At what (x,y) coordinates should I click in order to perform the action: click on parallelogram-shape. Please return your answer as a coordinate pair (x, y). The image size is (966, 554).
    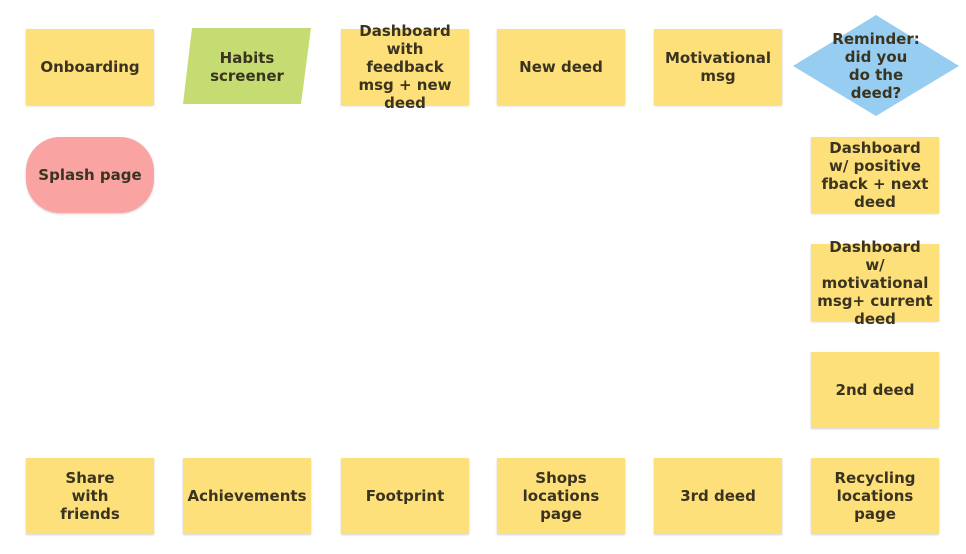
    Looking at the image, I should click on (247, 66).